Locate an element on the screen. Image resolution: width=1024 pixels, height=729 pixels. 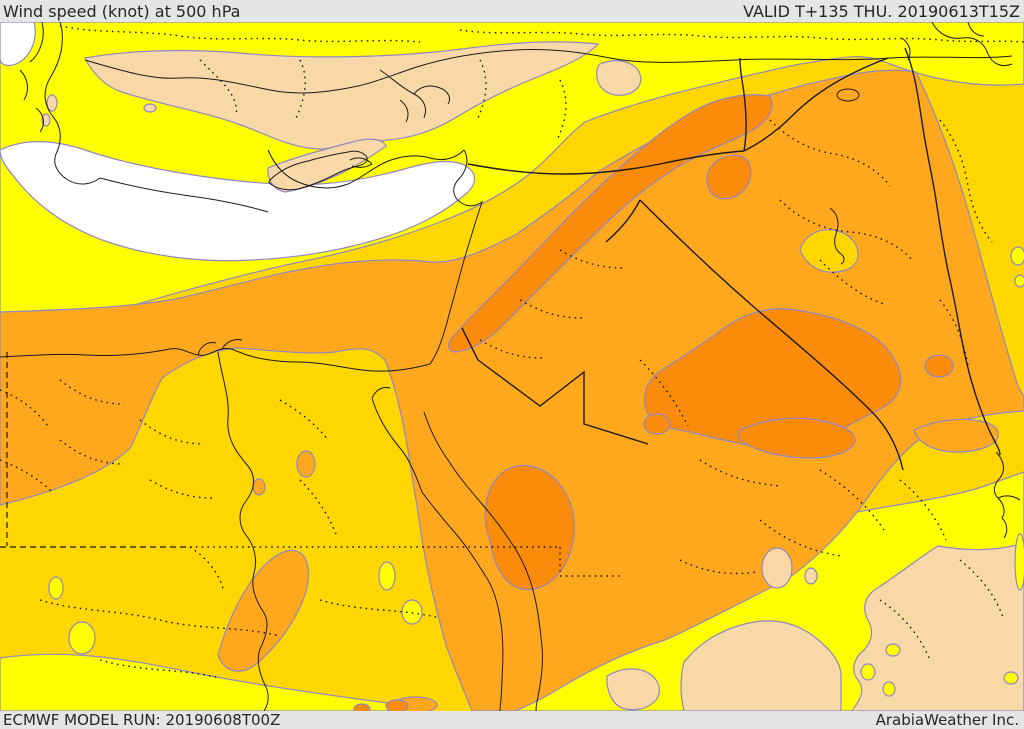
south-turkey-coast is located at coordinates (282, 181).